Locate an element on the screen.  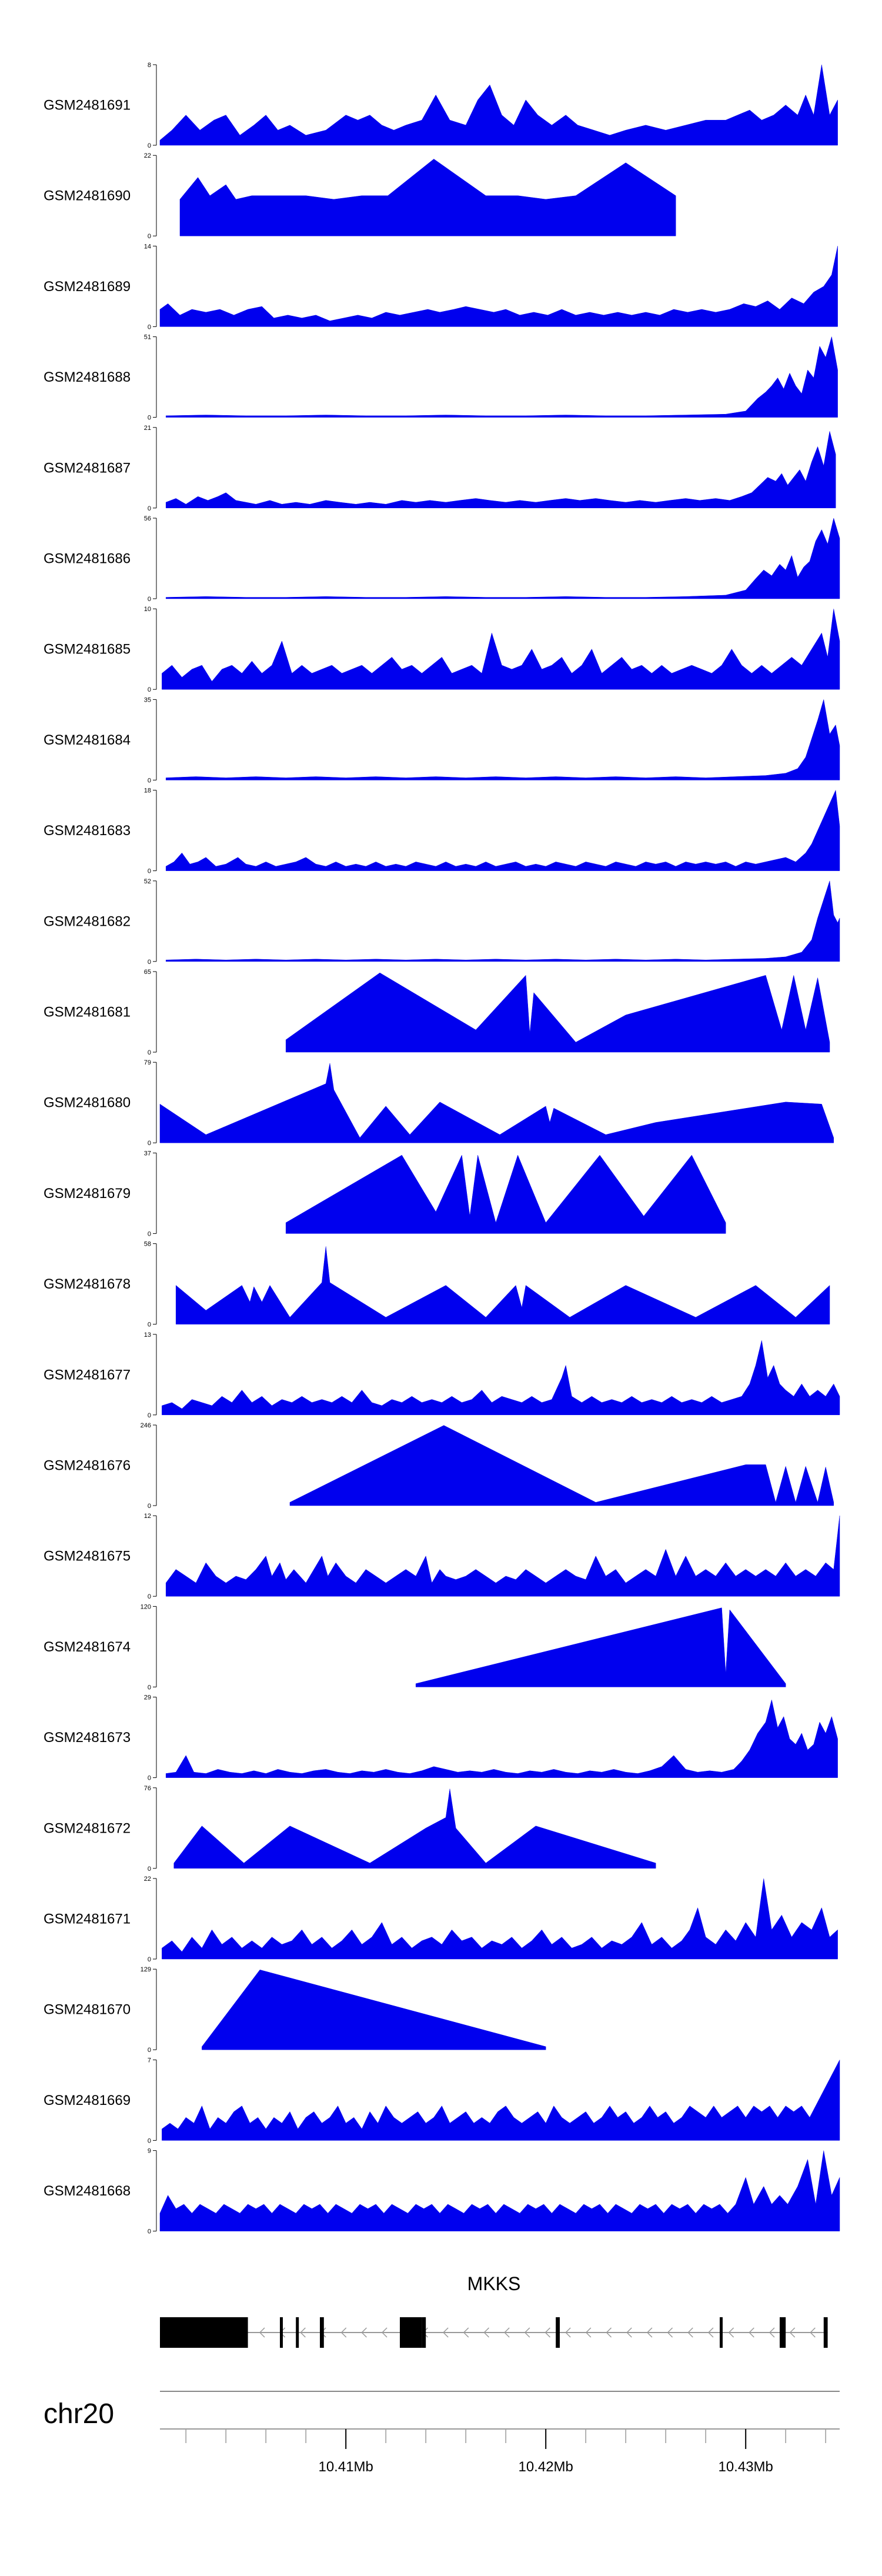
track-ymax-label: 79 is located at coordinates (147, 1062).